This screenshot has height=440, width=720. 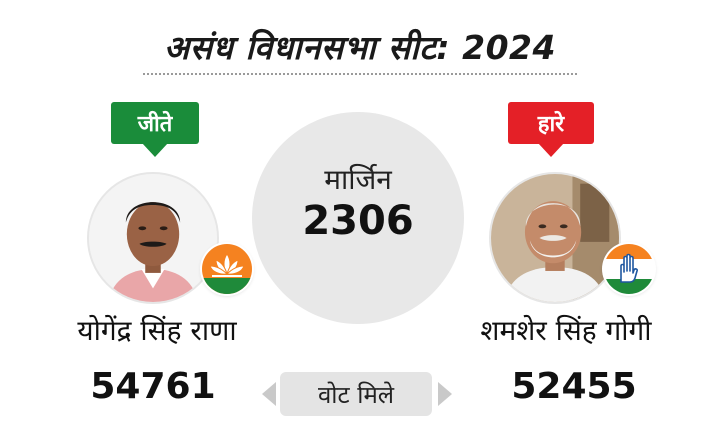 I want to click on winner-photo, so click(x=153, y=238).